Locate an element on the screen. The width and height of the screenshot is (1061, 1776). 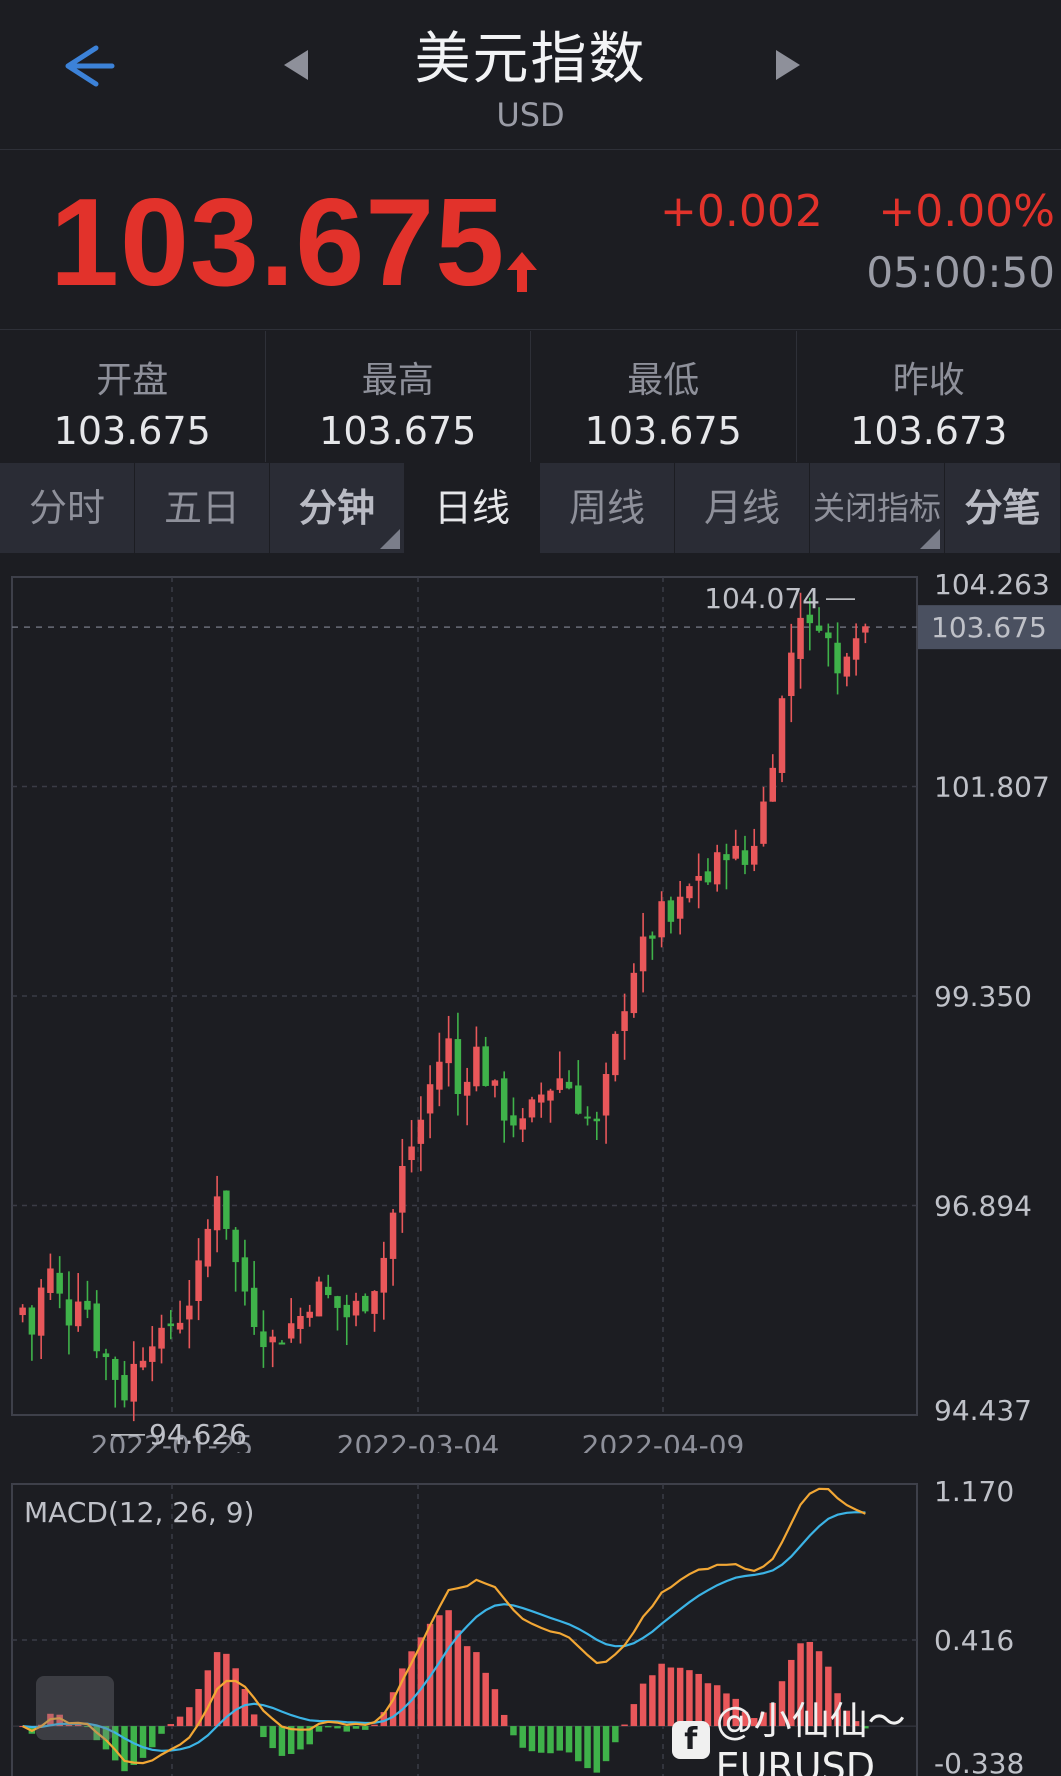
tab-weekly: 周线 is located at coordinates (607, 508).